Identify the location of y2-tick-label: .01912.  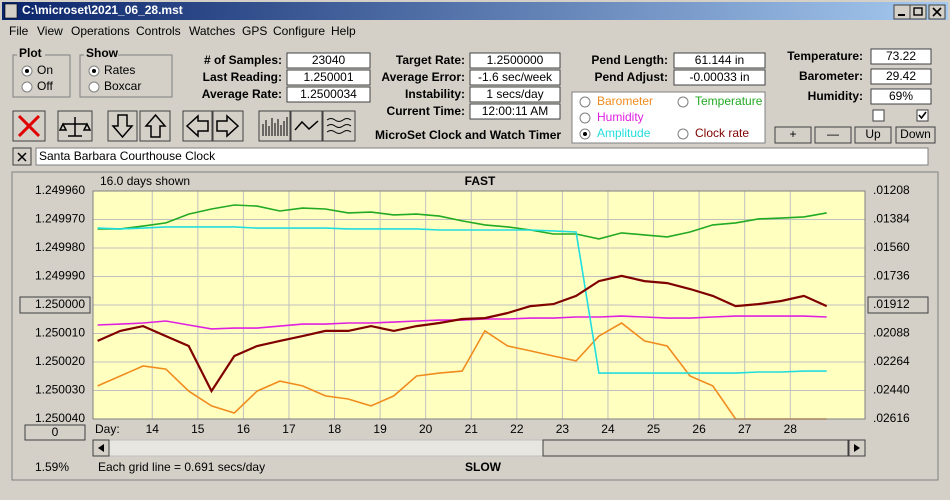
(891, 304).